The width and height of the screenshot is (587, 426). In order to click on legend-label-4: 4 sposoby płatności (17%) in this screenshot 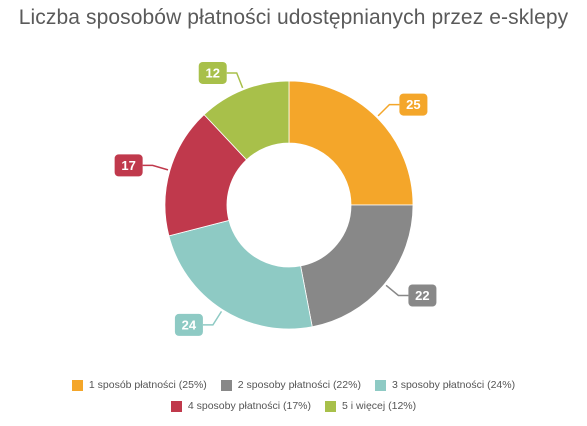, I will do `click(249, 406)`.